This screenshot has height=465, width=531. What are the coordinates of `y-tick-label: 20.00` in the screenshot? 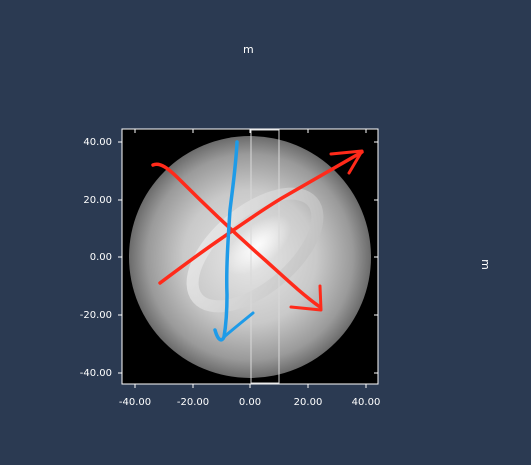 It's located at (97, 200).